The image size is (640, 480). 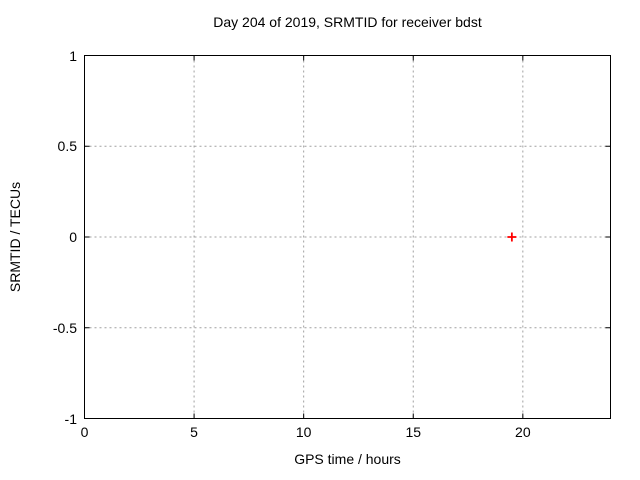 I want to click on x-tick-label: 5, so click(x=194, y=432).